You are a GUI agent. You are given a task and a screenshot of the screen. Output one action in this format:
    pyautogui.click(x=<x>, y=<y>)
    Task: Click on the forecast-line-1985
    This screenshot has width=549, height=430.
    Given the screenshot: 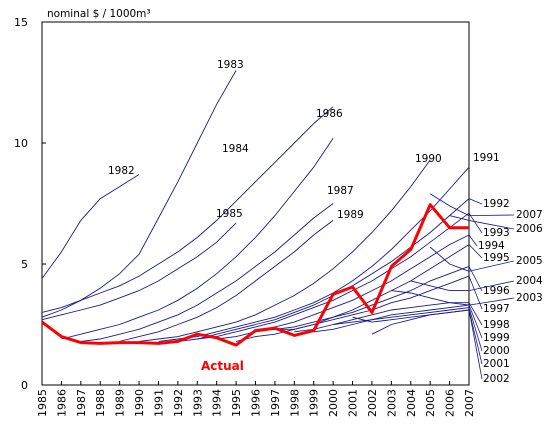 What is the action you would take?
    pyautogui.click(x=139, y=271)
    